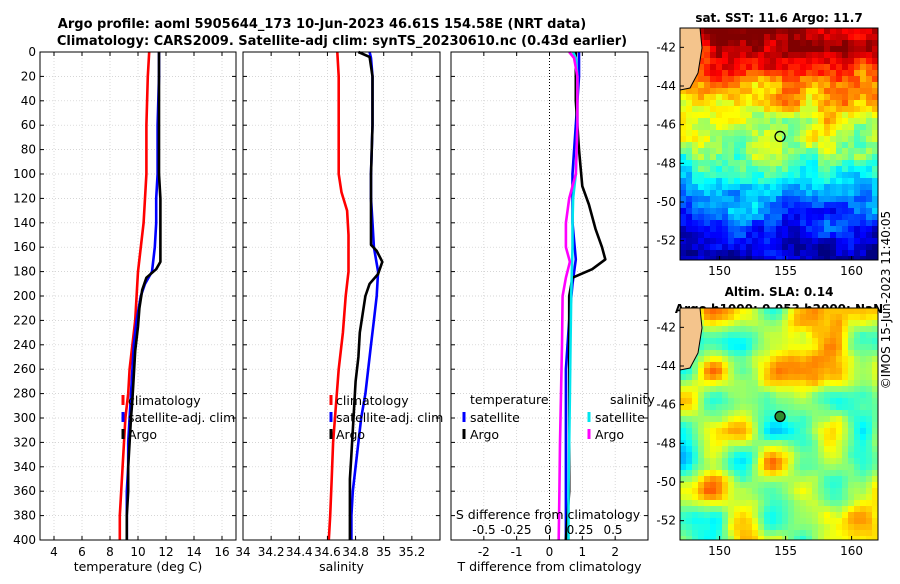 The image size is (900, 584). Describe the element at coordinates (24, 491) in the screenshot. I see `y-tick-label: 360` at that location.